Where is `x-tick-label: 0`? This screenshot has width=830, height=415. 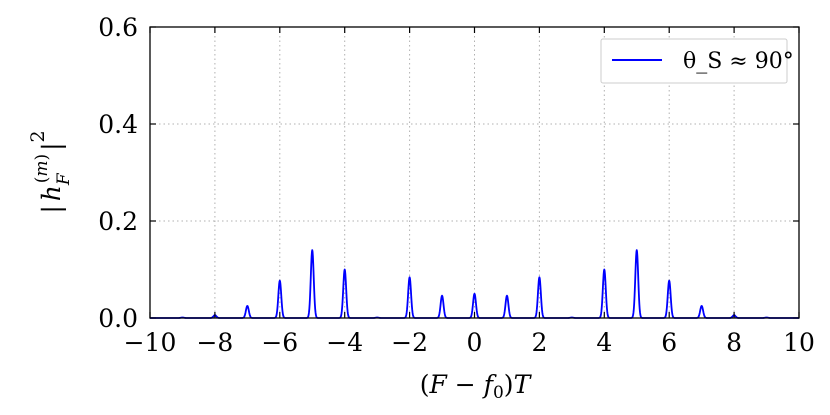
x-tick-label: 0 is located at coordinates (475, 342).